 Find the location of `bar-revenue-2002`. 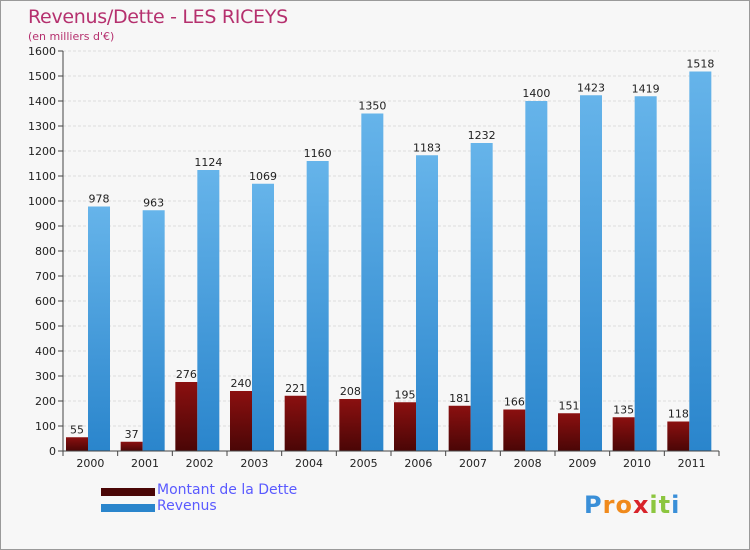

bar-revenue-2002 is located at coordinates (208, 310).